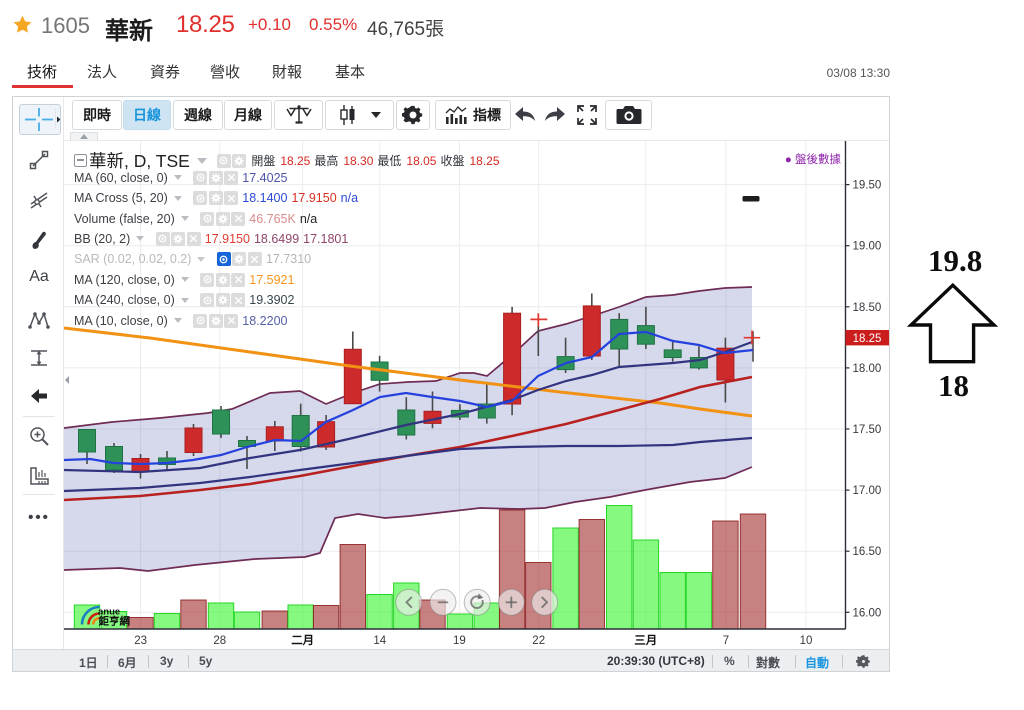 This screenshot has height=710, width=1024. What do you see at coordinates (645, 640) in the screenshot?
I see `svg-text: 三月` at bounding box center [645, 640].